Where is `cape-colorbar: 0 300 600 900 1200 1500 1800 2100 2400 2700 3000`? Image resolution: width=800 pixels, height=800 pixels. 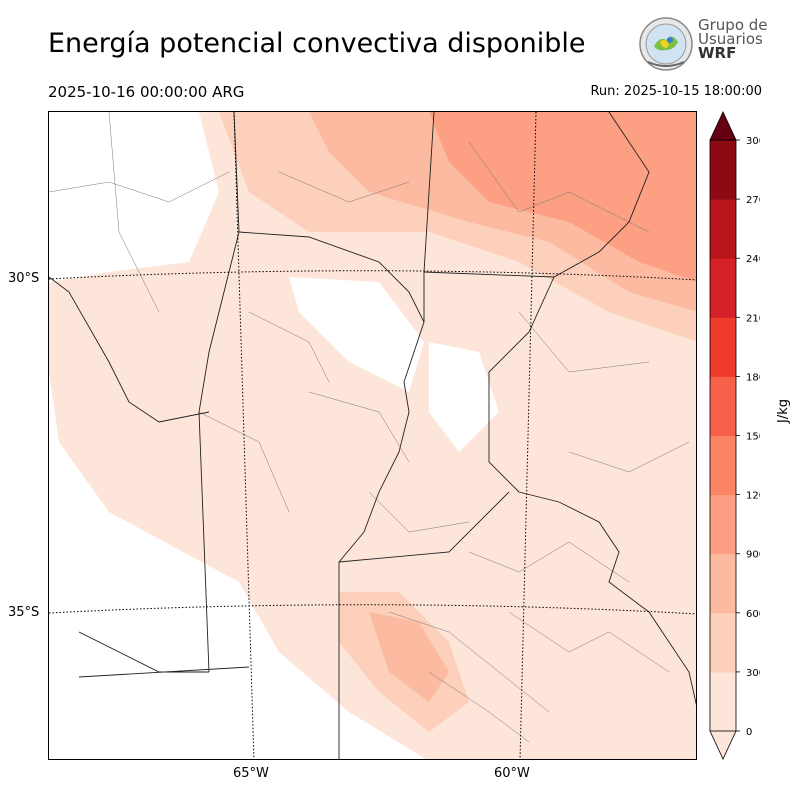
cape-colorbar: 0 300 600 900 1200 1500 1800 2100 2400 2700 3000 is located at coordinates (734, 435).